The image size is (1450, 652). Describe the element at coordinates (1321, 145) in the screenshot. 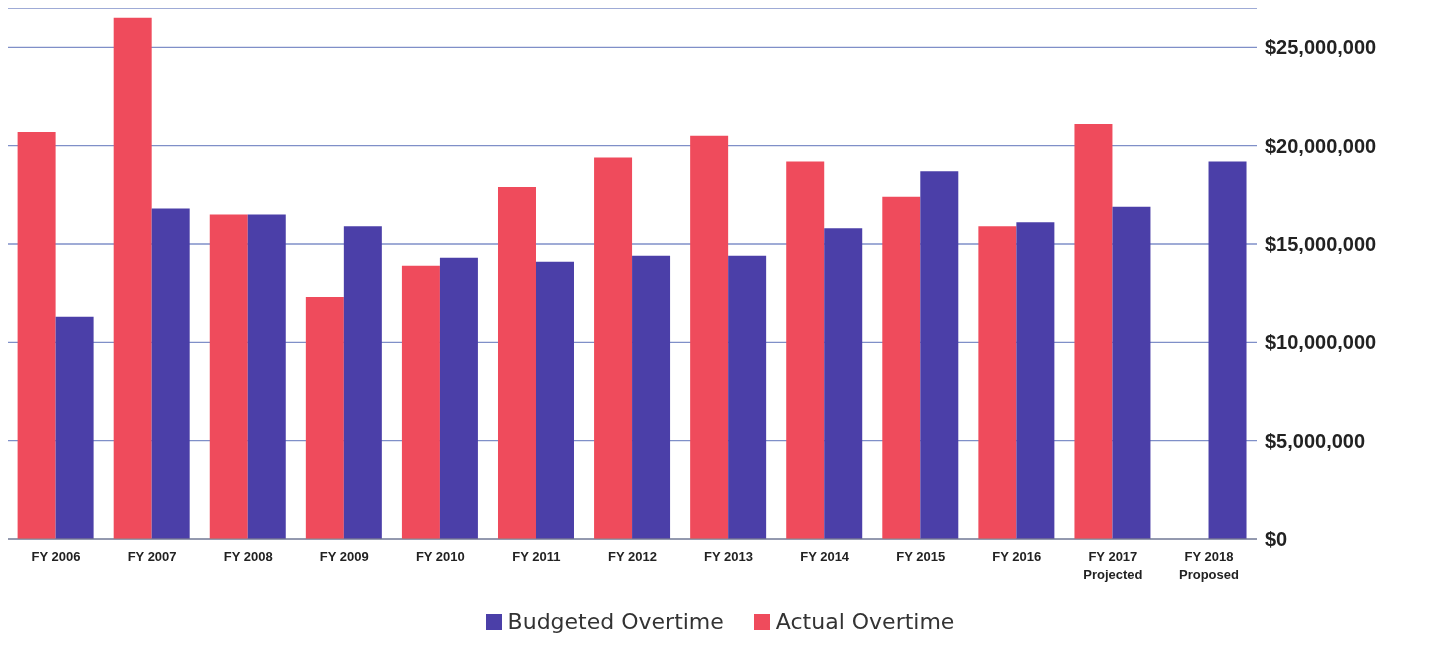

I see `y-tick-label: $20,000,000` at that location.